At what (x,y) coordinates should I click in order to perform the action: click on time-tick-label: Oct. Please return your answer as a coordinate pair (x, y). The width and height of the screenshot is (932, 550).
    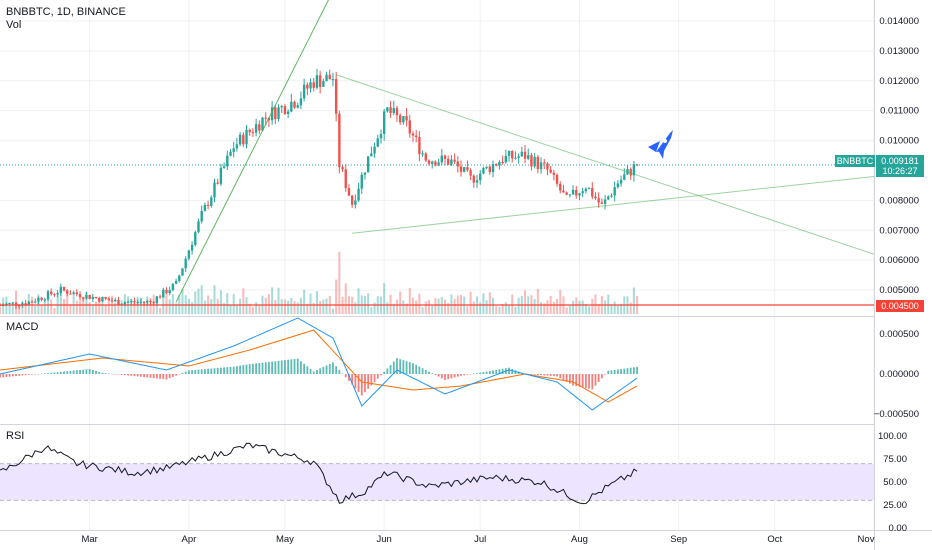
    Looking at the image, I should click on (774, 539).